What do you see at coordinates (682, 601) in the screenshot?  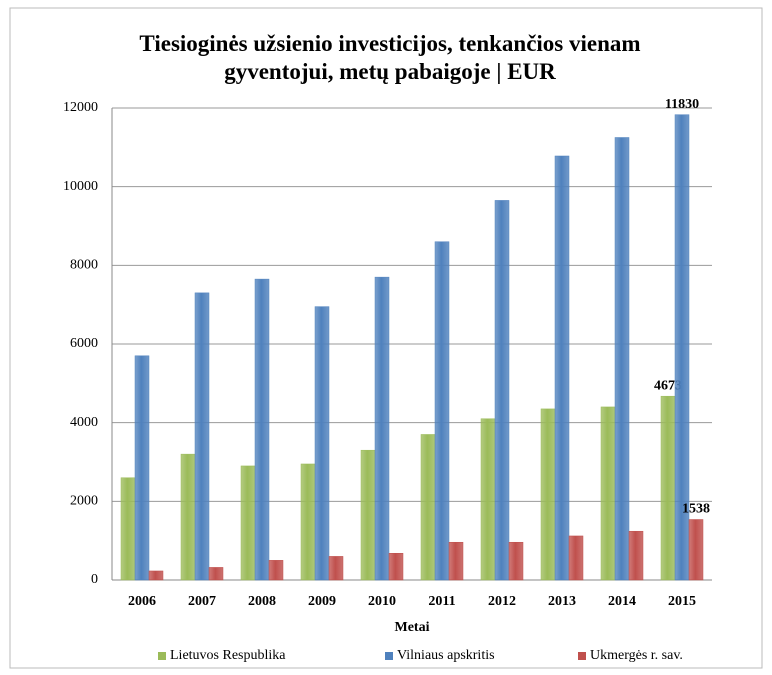 I see `x-tick-label: 2015` at bounding box center [682, 601].